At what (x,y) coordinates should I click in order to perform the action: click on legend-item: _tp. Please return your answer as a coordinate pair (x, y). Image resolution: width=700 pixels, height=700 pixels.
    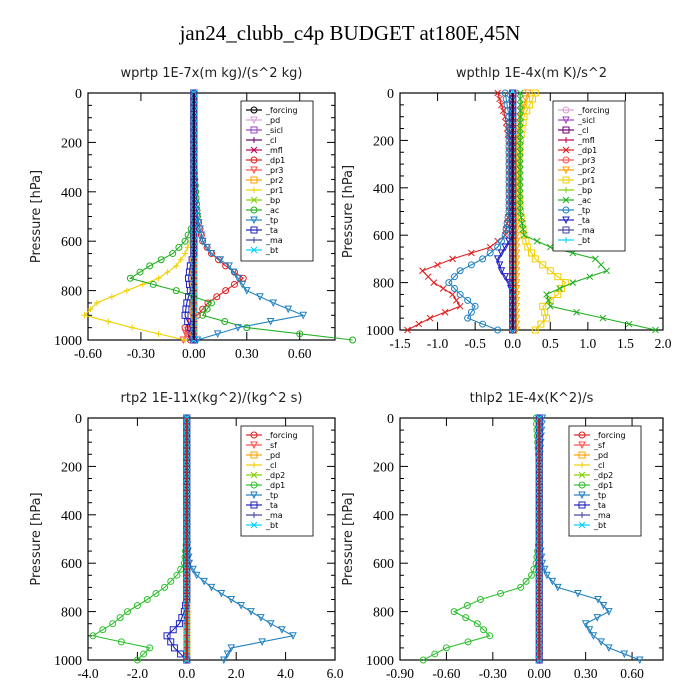
    Looking at the image, I should click on (574, 210).